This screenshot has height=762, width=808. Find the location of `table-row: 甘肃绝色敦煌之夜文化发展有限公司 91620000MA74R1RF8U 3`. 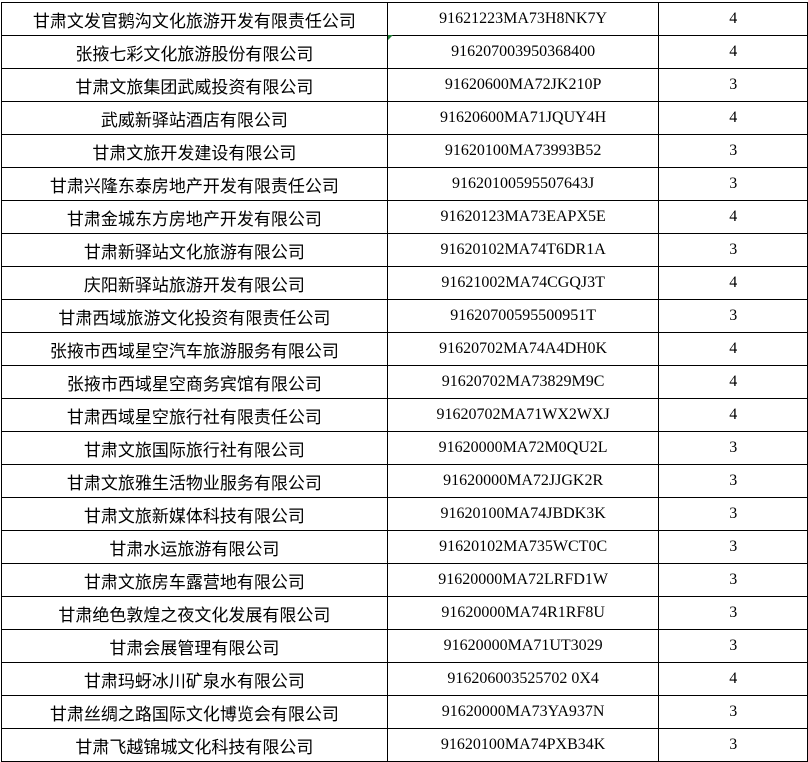

table-row: 甘肃绝色敦煌之夜文化发展有限公司 91620000MA74R1RF8U 3 is located at coordinates (404, 613).